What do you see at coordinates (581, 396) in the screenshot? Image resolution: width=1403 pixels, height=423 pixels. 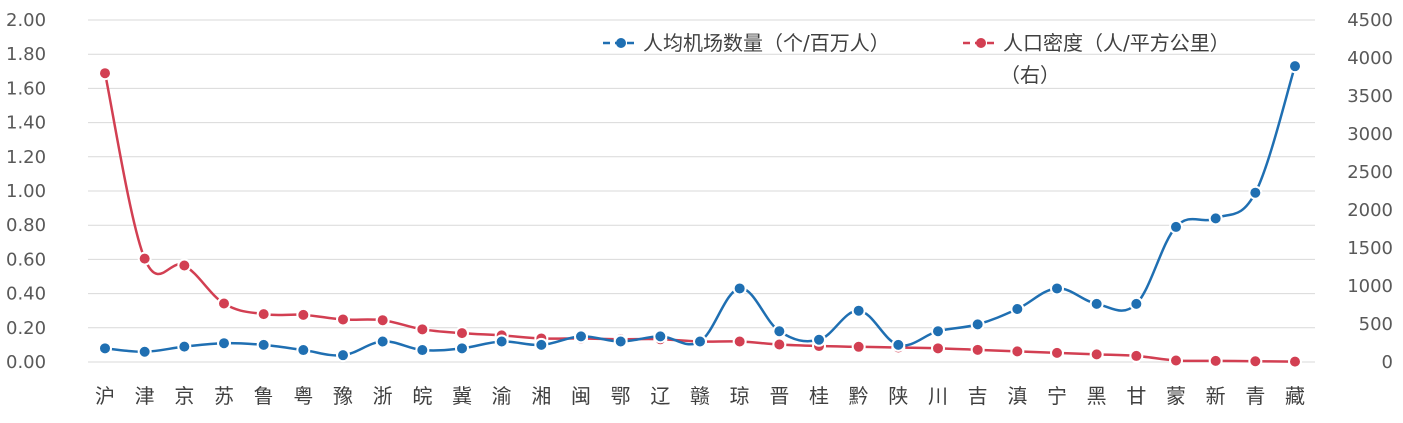 I see `category-label: 闽` at bounding box center [581, 396].